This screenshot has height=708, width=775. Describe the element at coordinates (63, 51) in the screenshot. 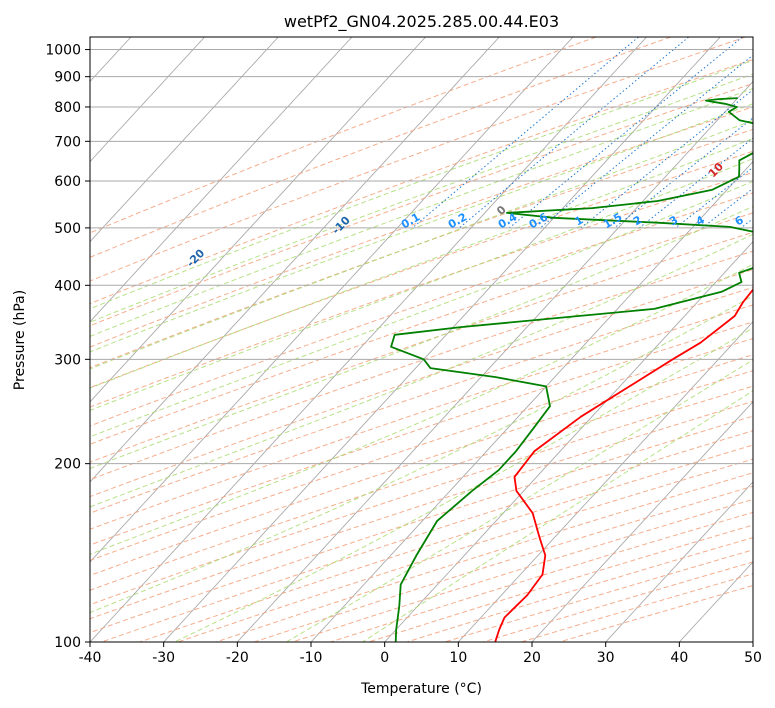

I see `y-tick-label: 1000` at that location.